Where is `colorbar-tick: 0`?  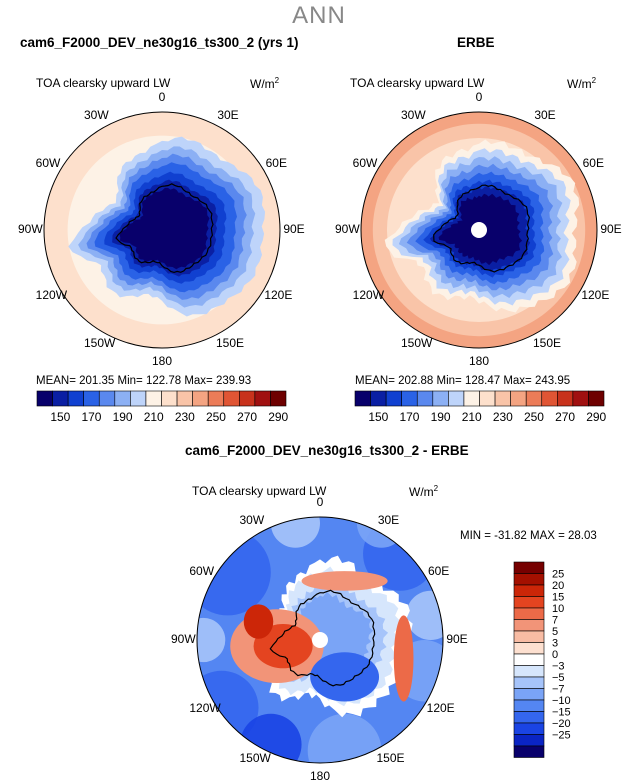
colorbar-tick: 0 is located at coordinates (555, 655).